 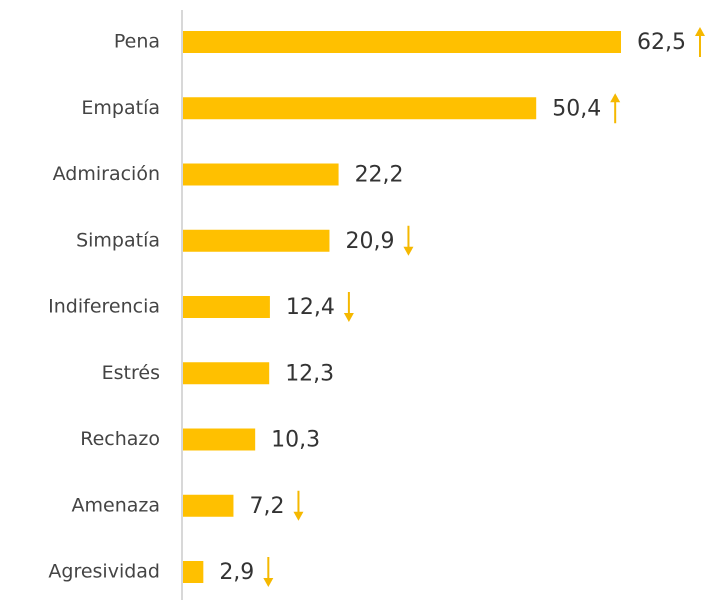 I want to click on category-label: Agresividad, so click(x=104, y=572).